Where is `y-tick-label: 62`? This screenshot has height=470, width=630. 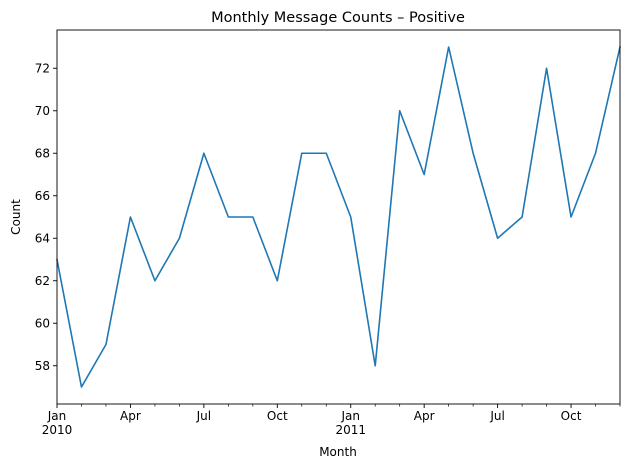
y-tick-label: 62 is located at coordinates (42, 281).